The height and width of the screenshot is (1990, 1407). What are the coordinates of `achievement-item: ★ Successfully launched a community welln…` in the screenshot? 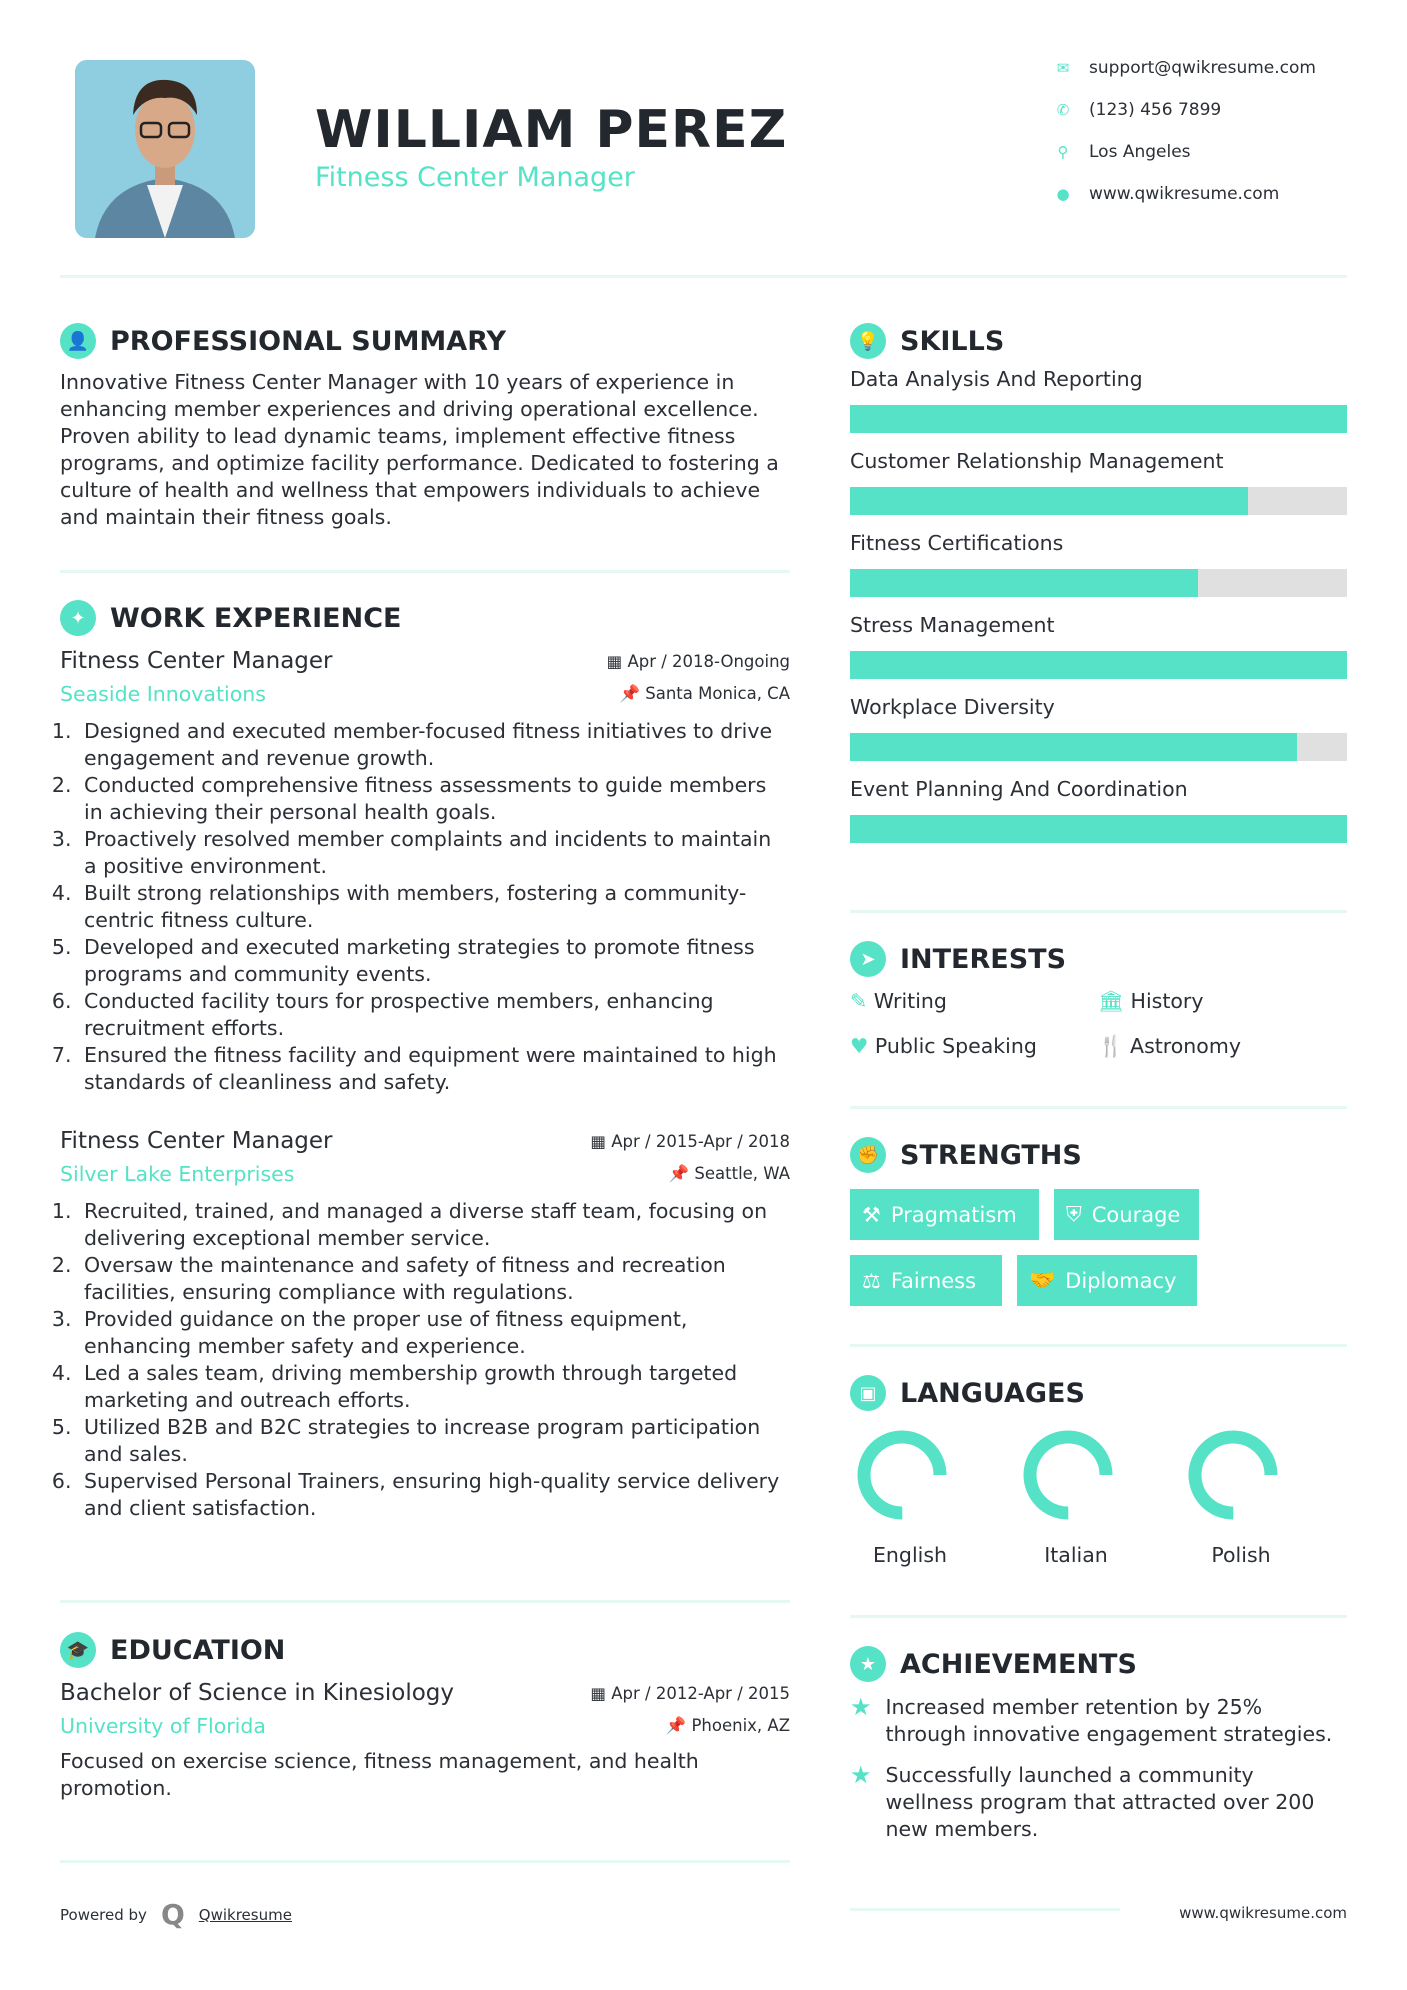 It's located at (1098, 1802).